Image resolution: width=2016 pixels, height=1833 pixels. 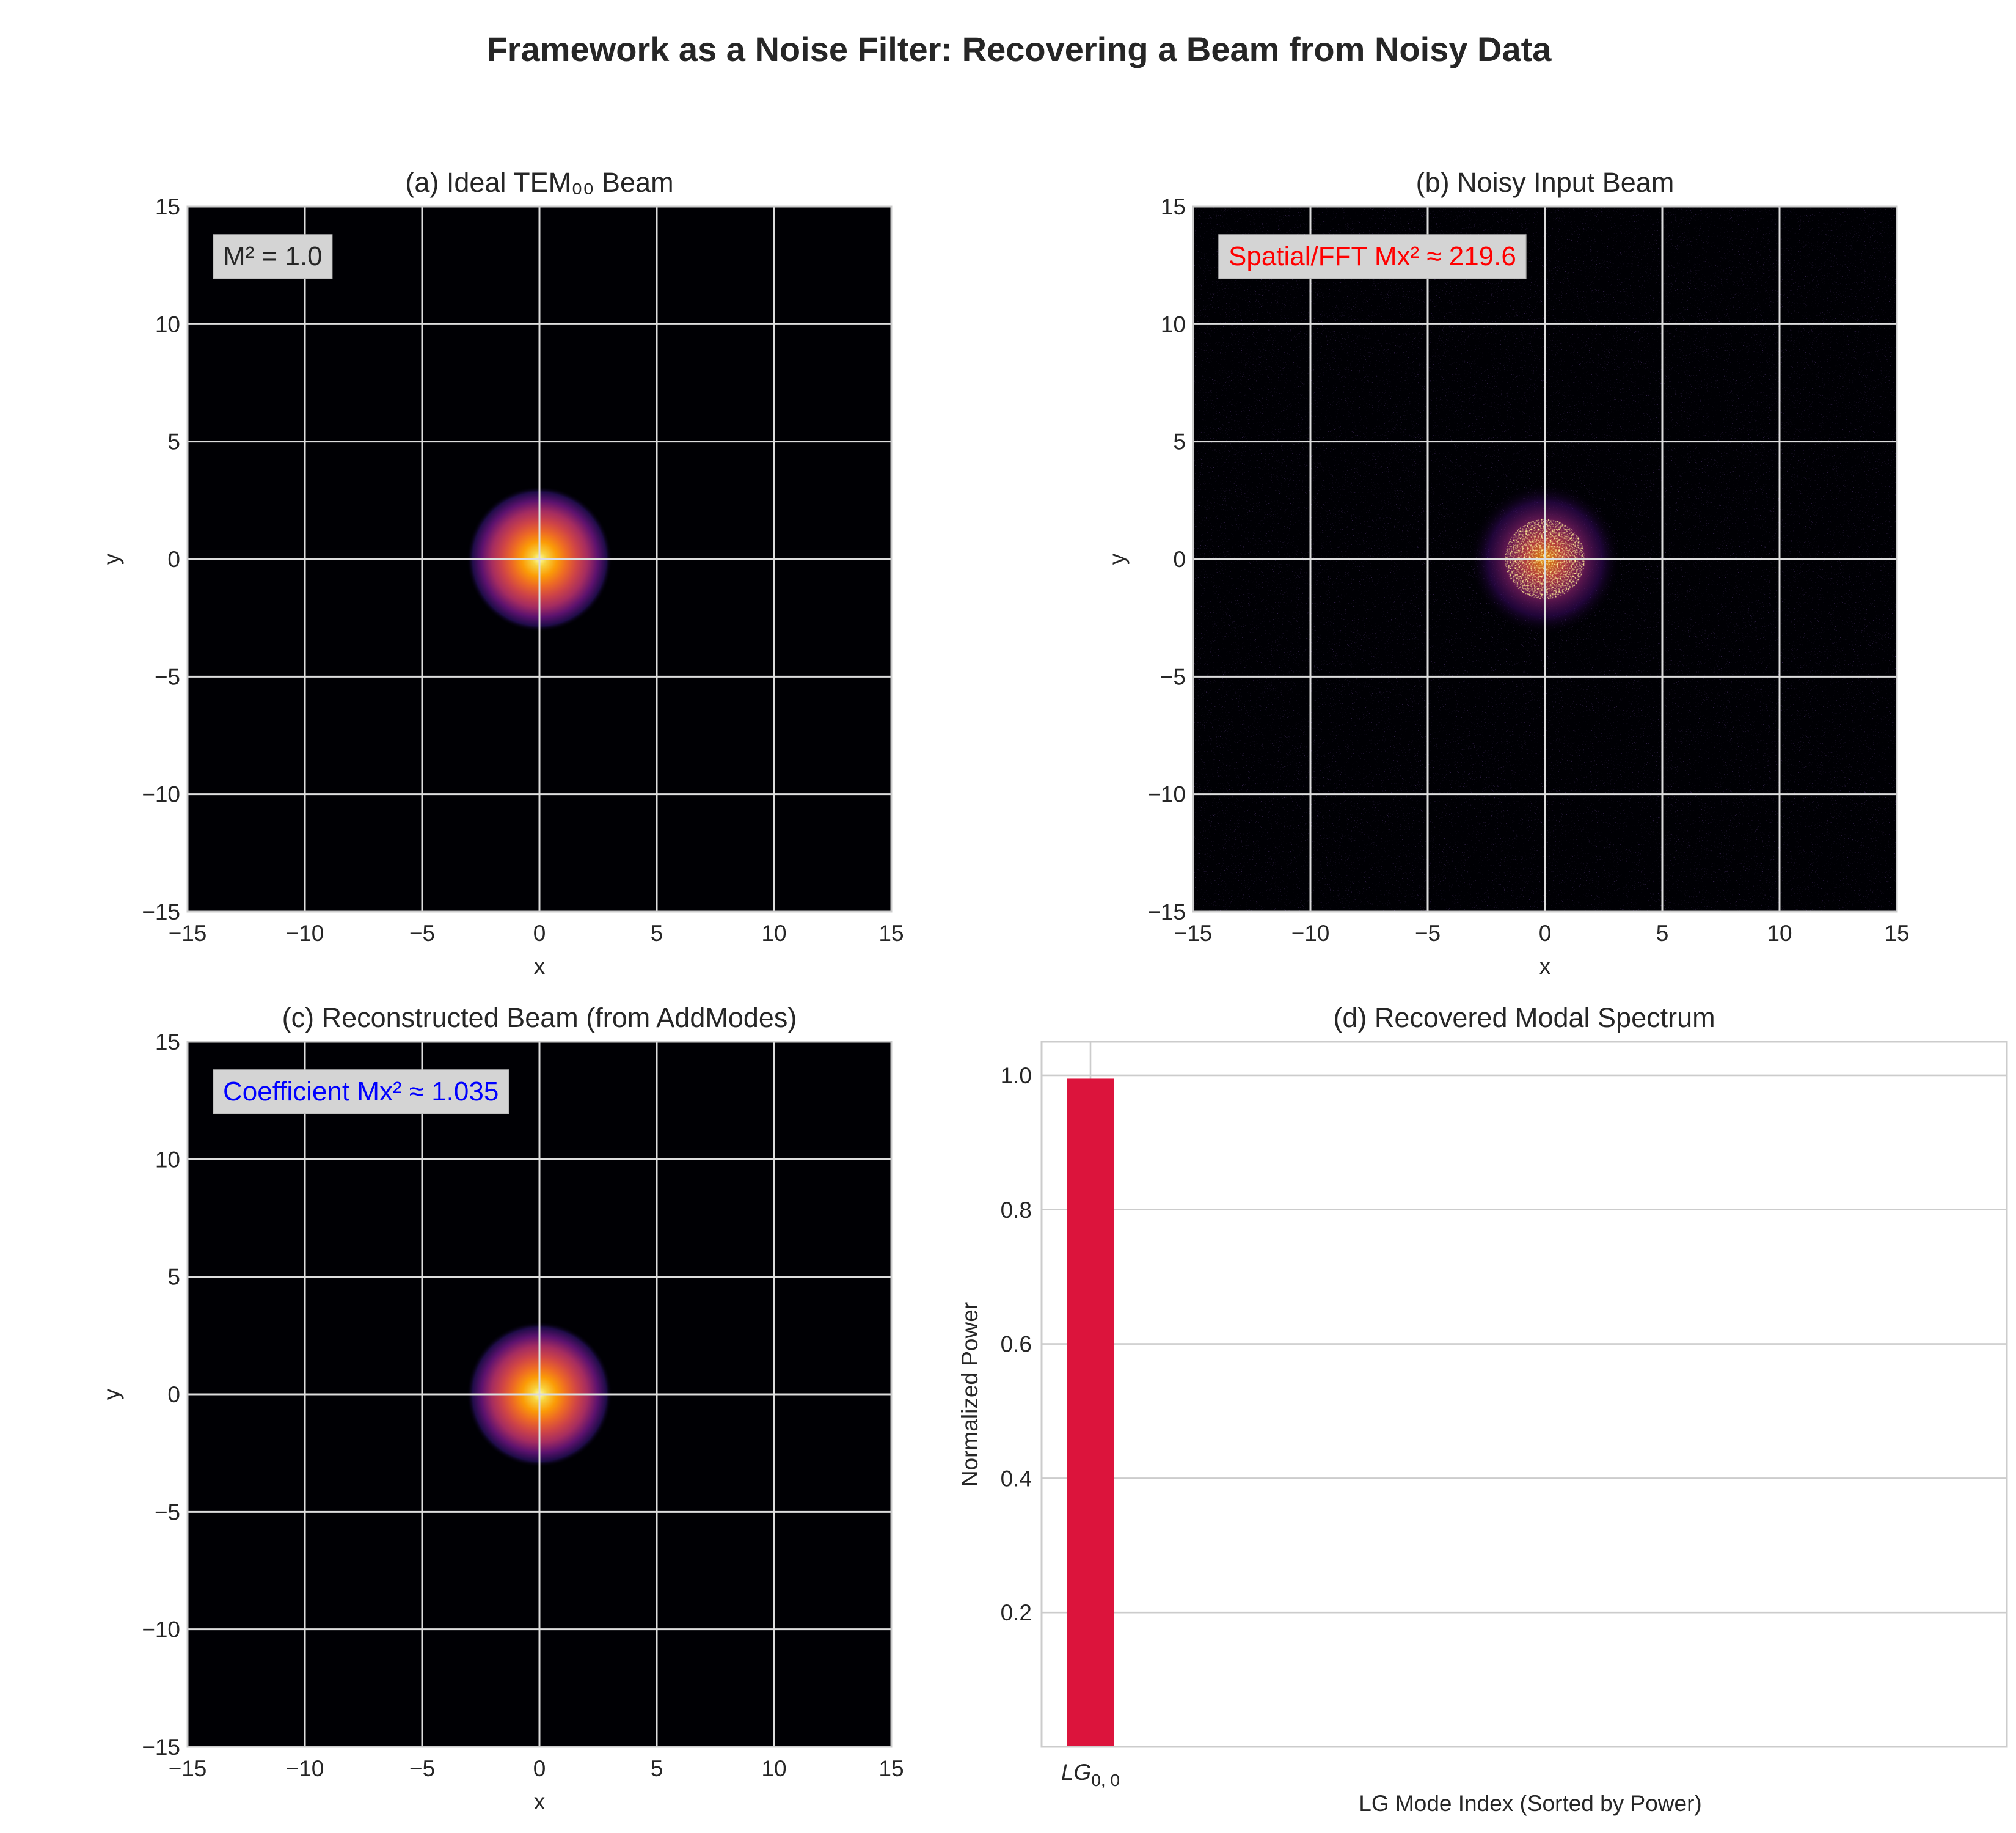 I want to click on x-tick-main: LG, so click(x=1076, y=1772).